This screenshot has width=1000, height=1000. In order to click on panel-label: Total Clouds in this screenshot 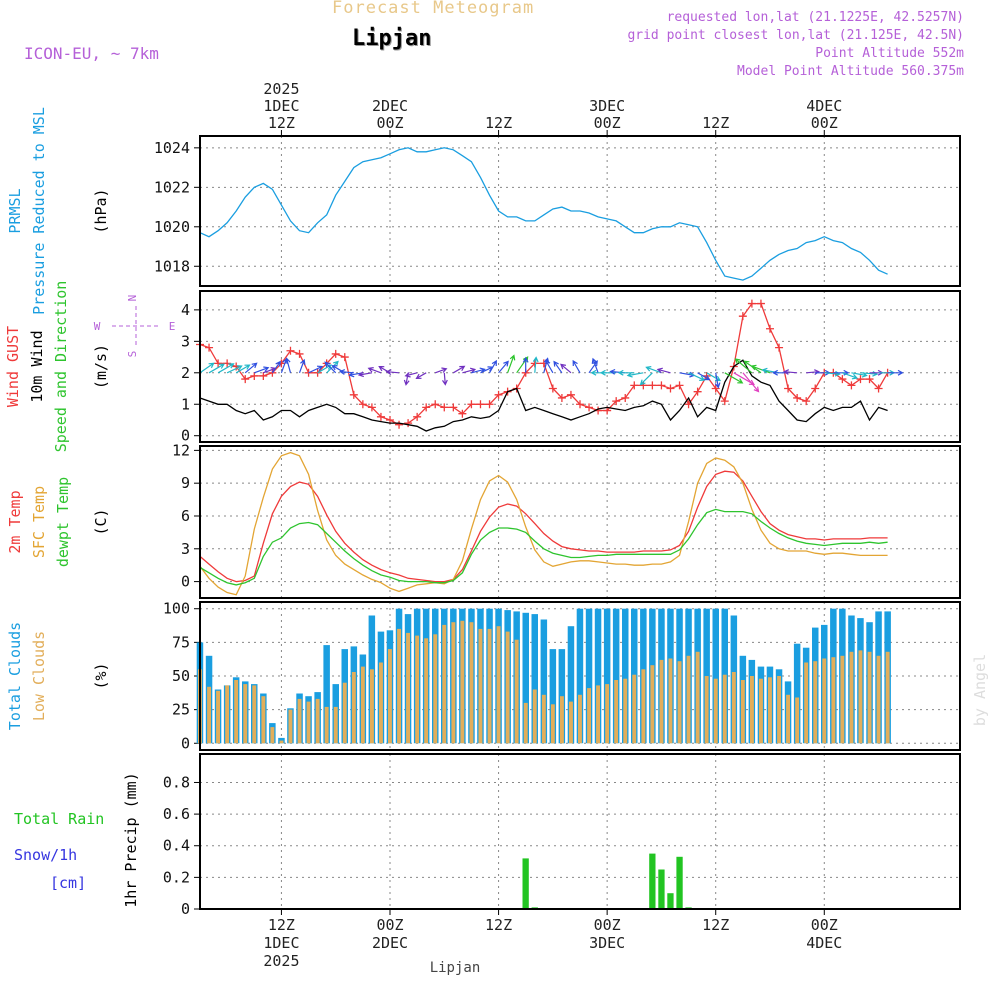, I will do `click(15, 676)`.